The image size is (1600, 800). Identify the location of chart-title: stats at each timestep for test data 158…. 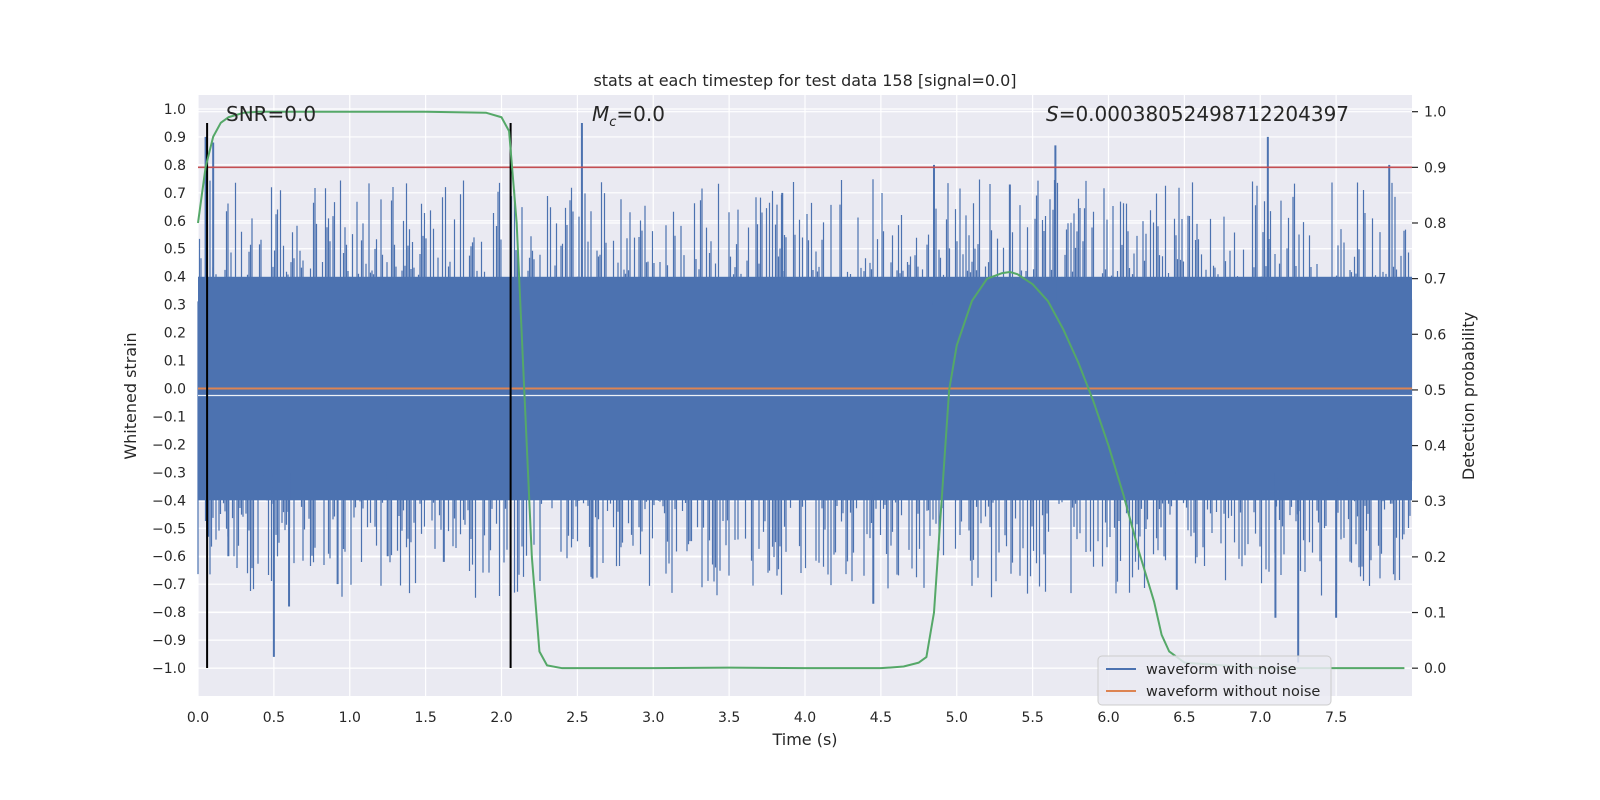
(804, 80).